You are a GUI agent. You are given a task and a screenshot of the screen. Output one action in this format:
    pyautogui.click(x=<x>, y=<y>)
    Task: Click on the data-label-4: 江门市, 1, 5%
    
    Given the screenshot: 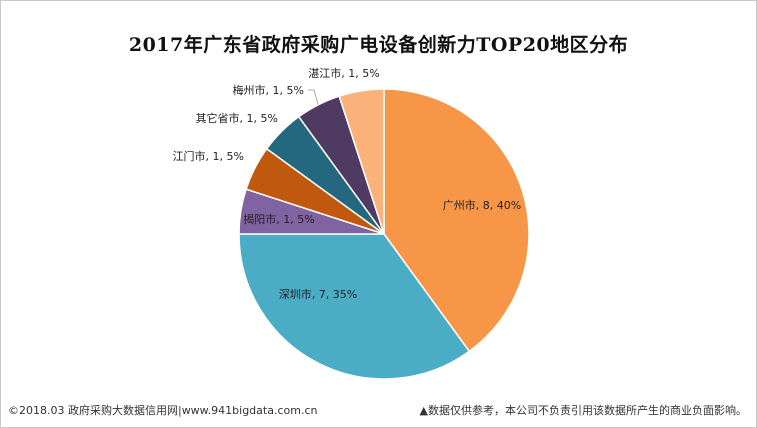 What is the action you would take?
    pyautogui.click(x=208, y=156)
    